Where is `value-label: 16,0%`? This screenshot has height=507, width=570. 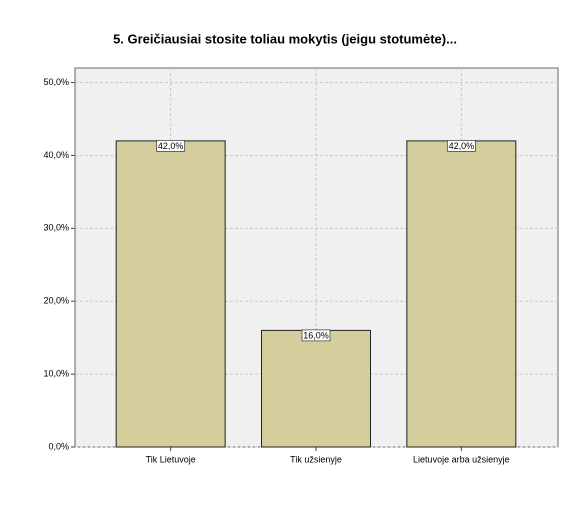
value-label: 16,0% is located at coordinates (316, 335).